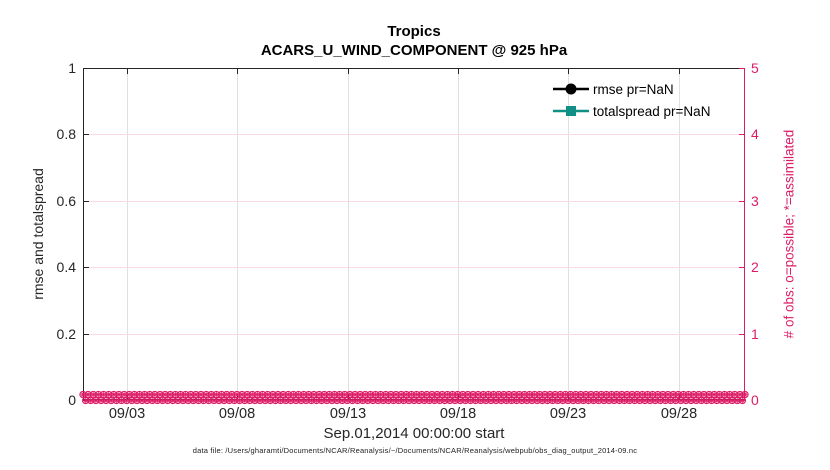 This screenshot has width=830, height=470. I want to click on chart-title: Tropics, so click(414, 31).